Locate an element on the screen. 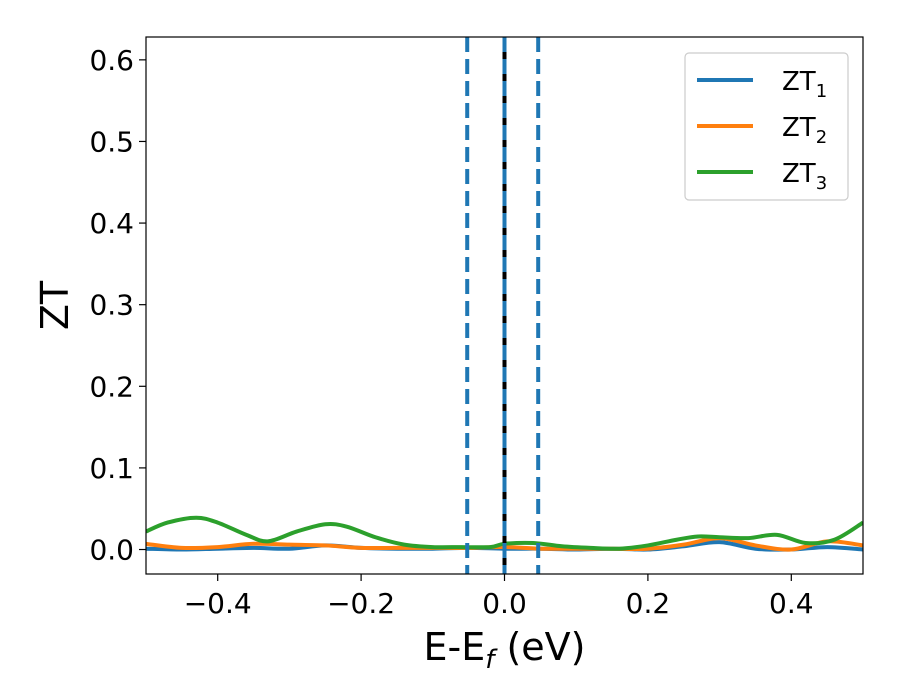 This screenshot has height=700, width=900. x-tick-label: −0.4 is located at coordinates (218, 603).